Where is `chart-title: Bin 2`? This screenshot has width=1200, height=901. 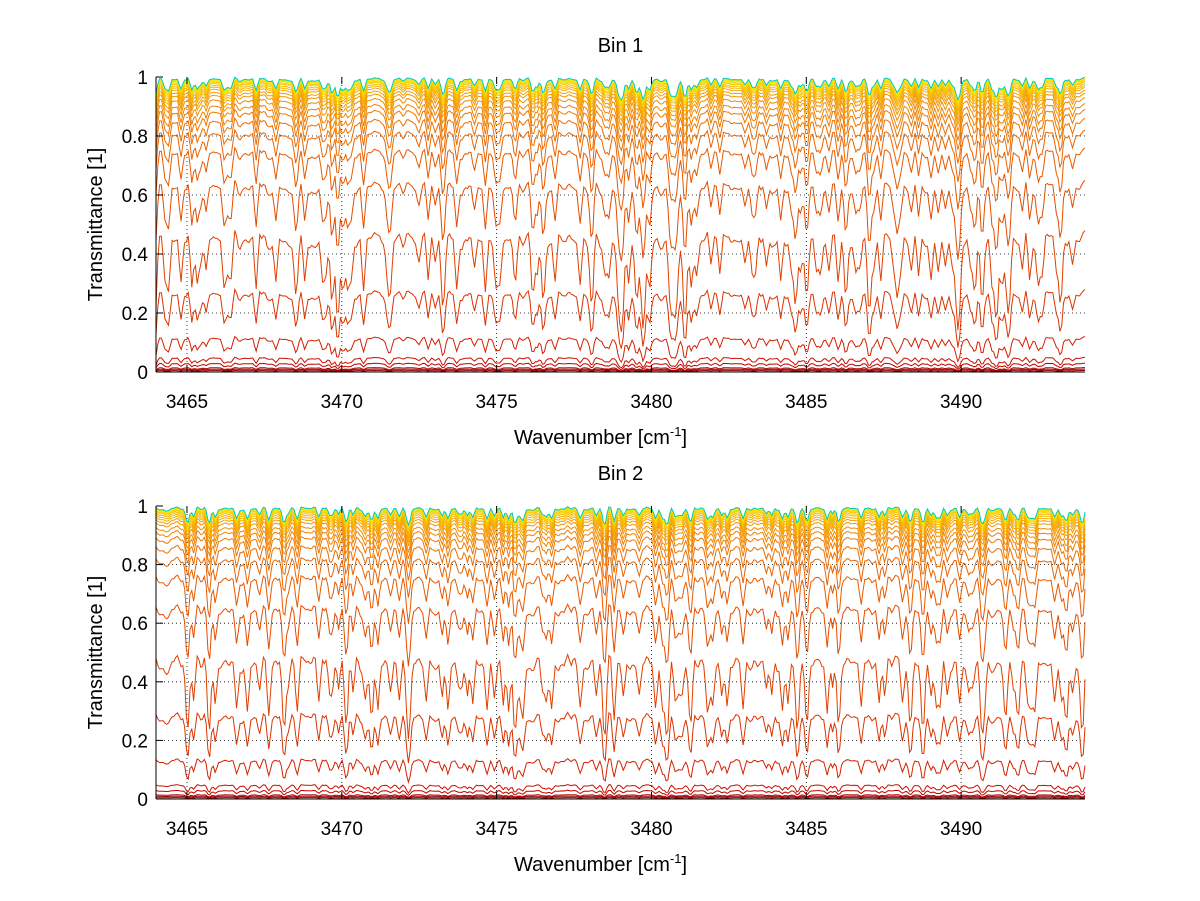
chart-title: Bin 2 is located at coordinates (621, 474).